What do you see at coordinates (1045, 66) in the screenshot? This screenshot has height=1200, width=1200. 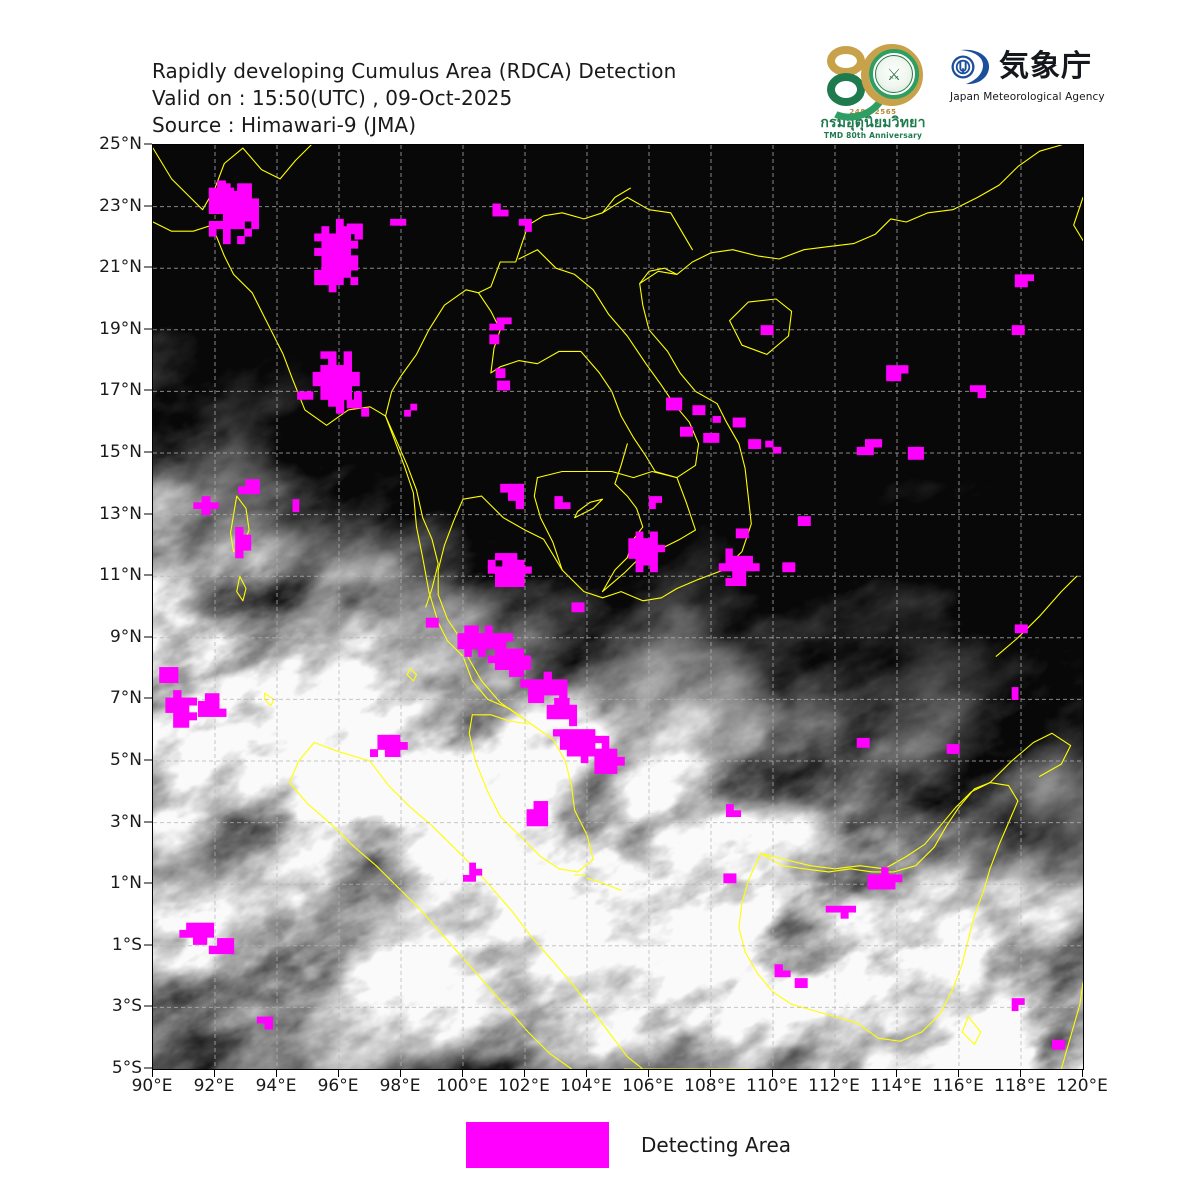 I see `jma-kanji-text: 気象庁` at bounding box center [1045, 66].